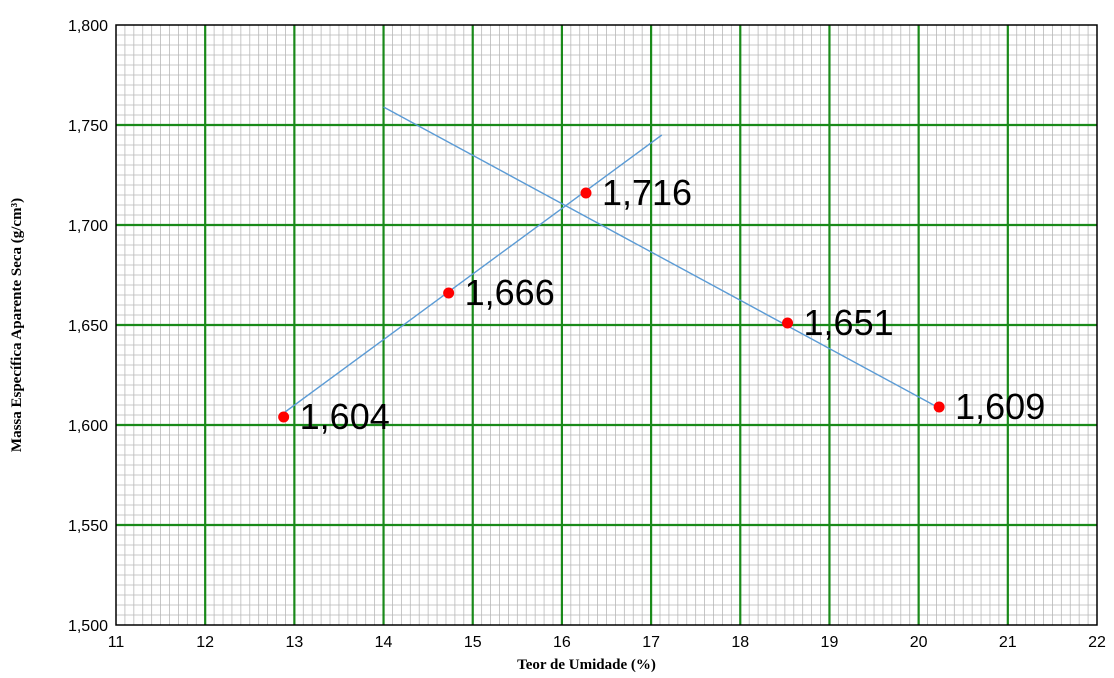 The width and height of the screenshot is (1114, 678). Describe the element at coordinates (849, 322) in the screenshot. I see `data-label: 1,651` at that location.